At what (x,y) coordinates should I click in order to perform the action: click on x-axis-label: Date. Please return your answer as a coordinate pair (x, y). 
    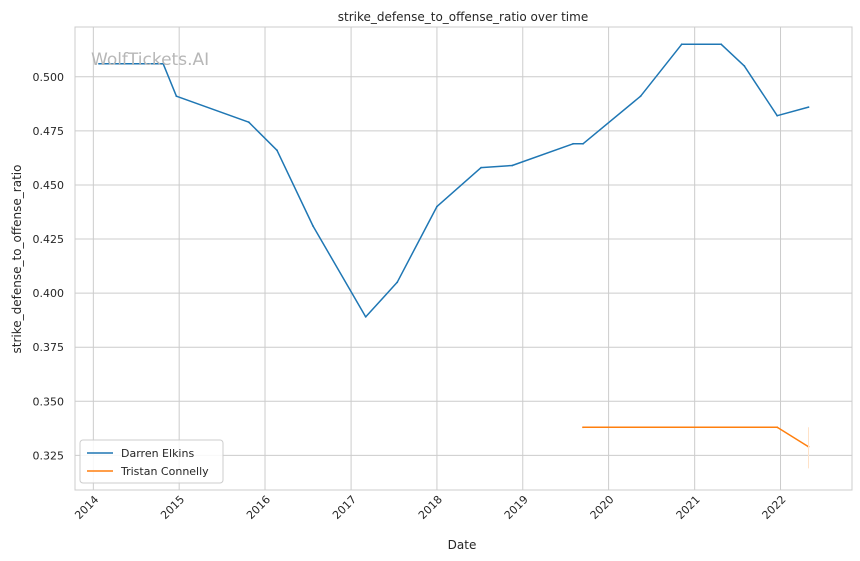
    Looking at the image, I should click on (462, 545).